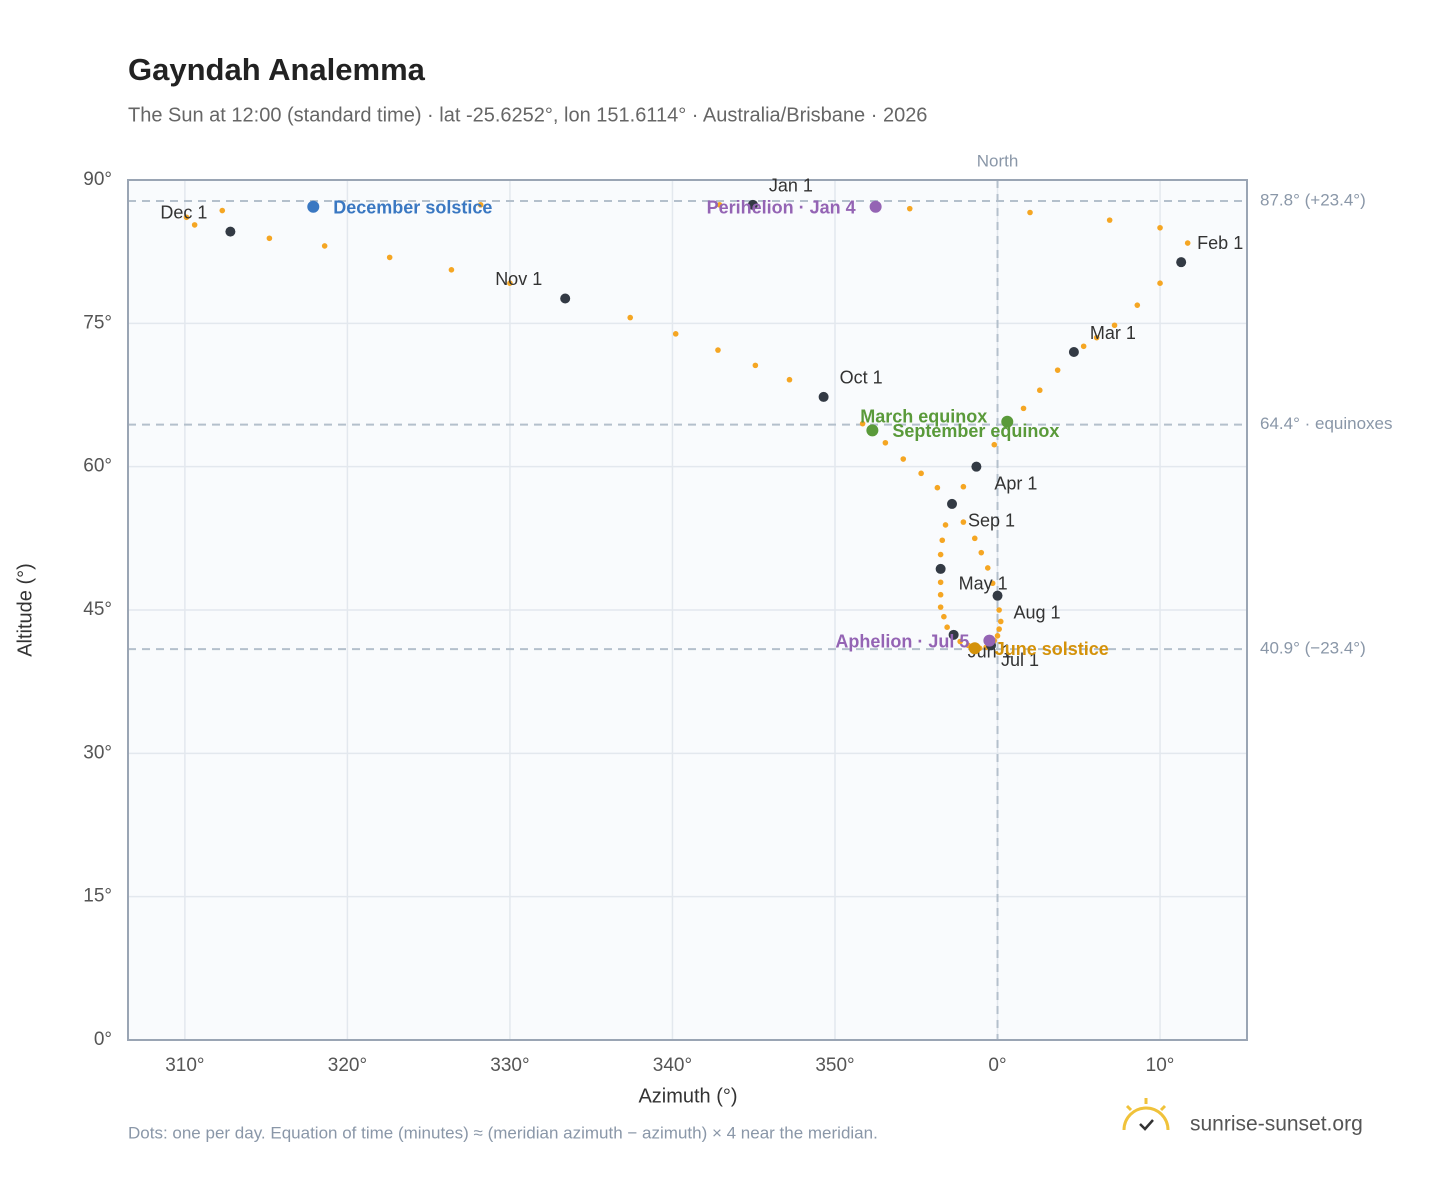 The image size is (1448, 1188). Describe the element at coordinates (1146, 1114) in the screenshot. I see `brand-logo` at that location.